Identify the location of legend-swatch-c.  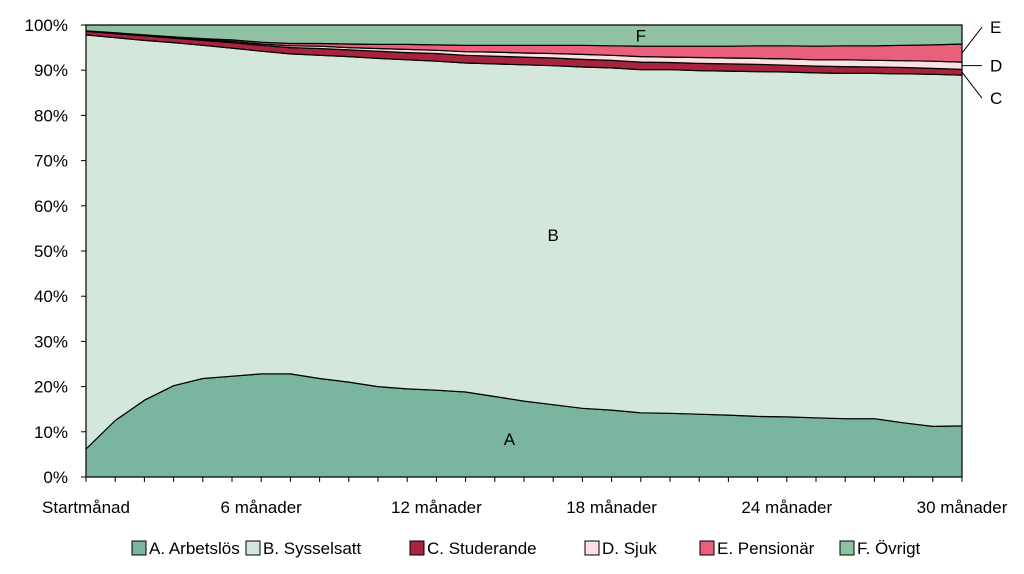
(417, 548).